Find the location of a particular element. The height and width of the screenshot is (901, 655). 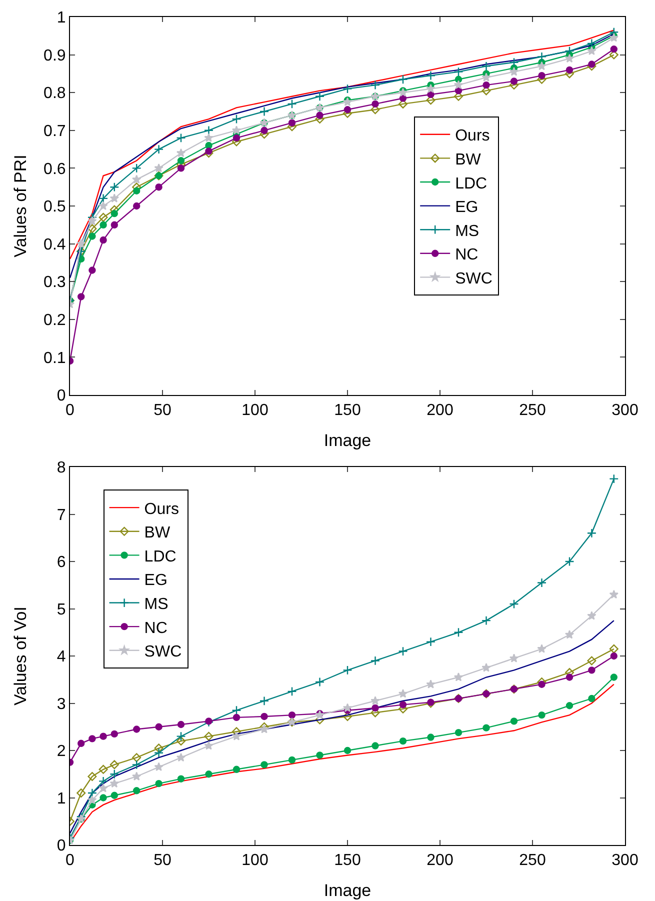

y-tick-label: 0.8 is located at coordinates (55, 93).